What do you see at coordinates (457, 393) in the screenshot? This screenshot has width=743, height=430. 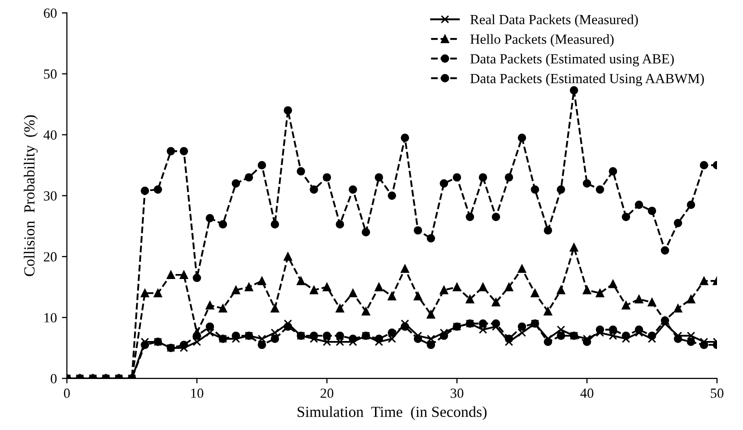 I see `x-tick-label: 30` at bounding box center [457, 393].